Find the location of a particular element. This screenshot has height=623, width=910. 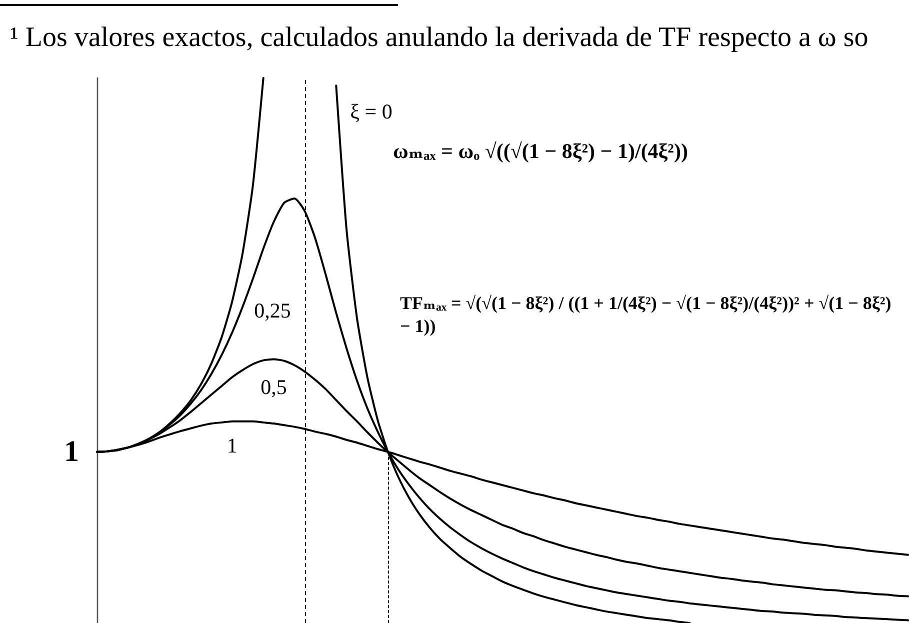

series-label: 1 is located at coordinates (232, 445).